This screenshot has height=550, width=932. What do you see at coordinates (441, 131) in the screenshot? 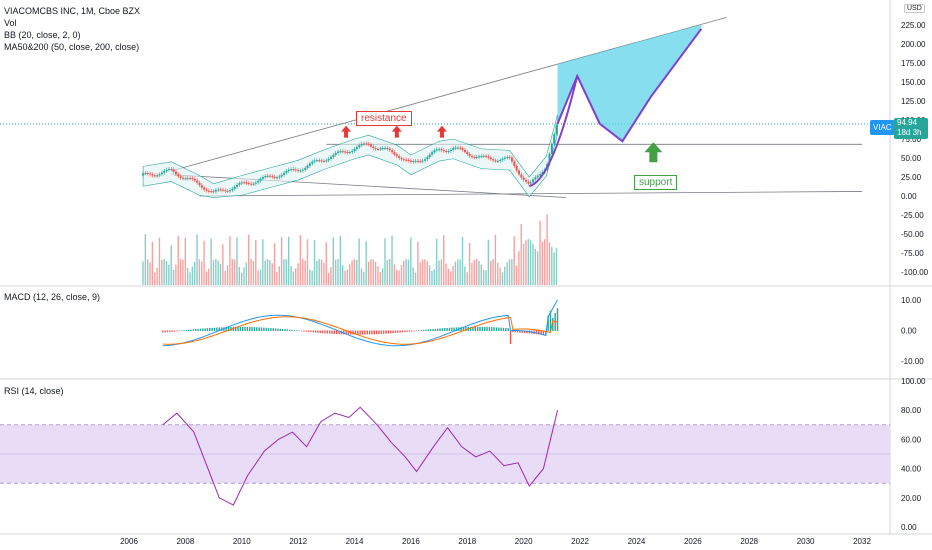
I see `resistance-arrow-icon` at bounding box center [441, 131].